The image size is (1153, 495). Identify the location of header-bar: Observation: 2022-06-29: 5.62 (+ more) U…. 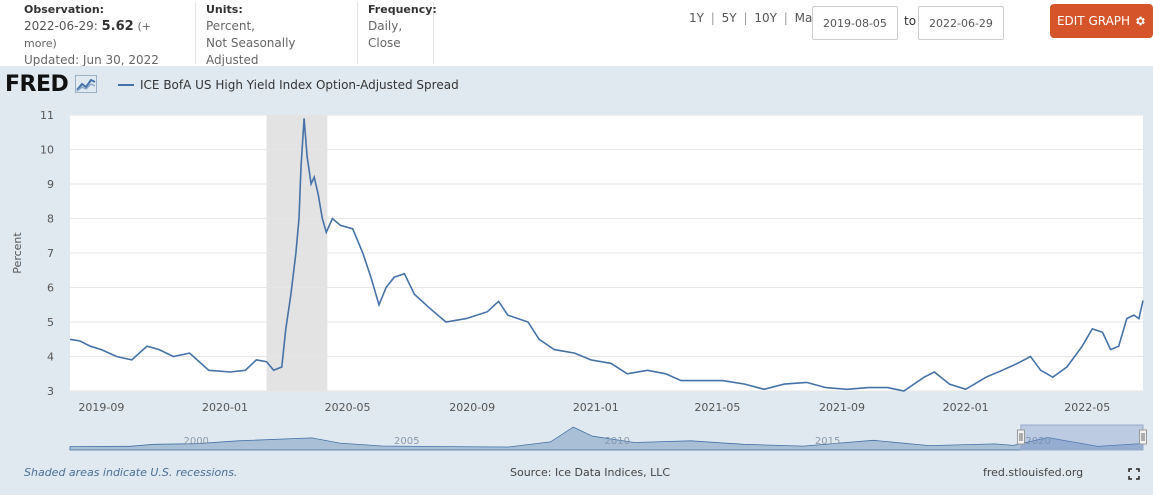
(576, 33).